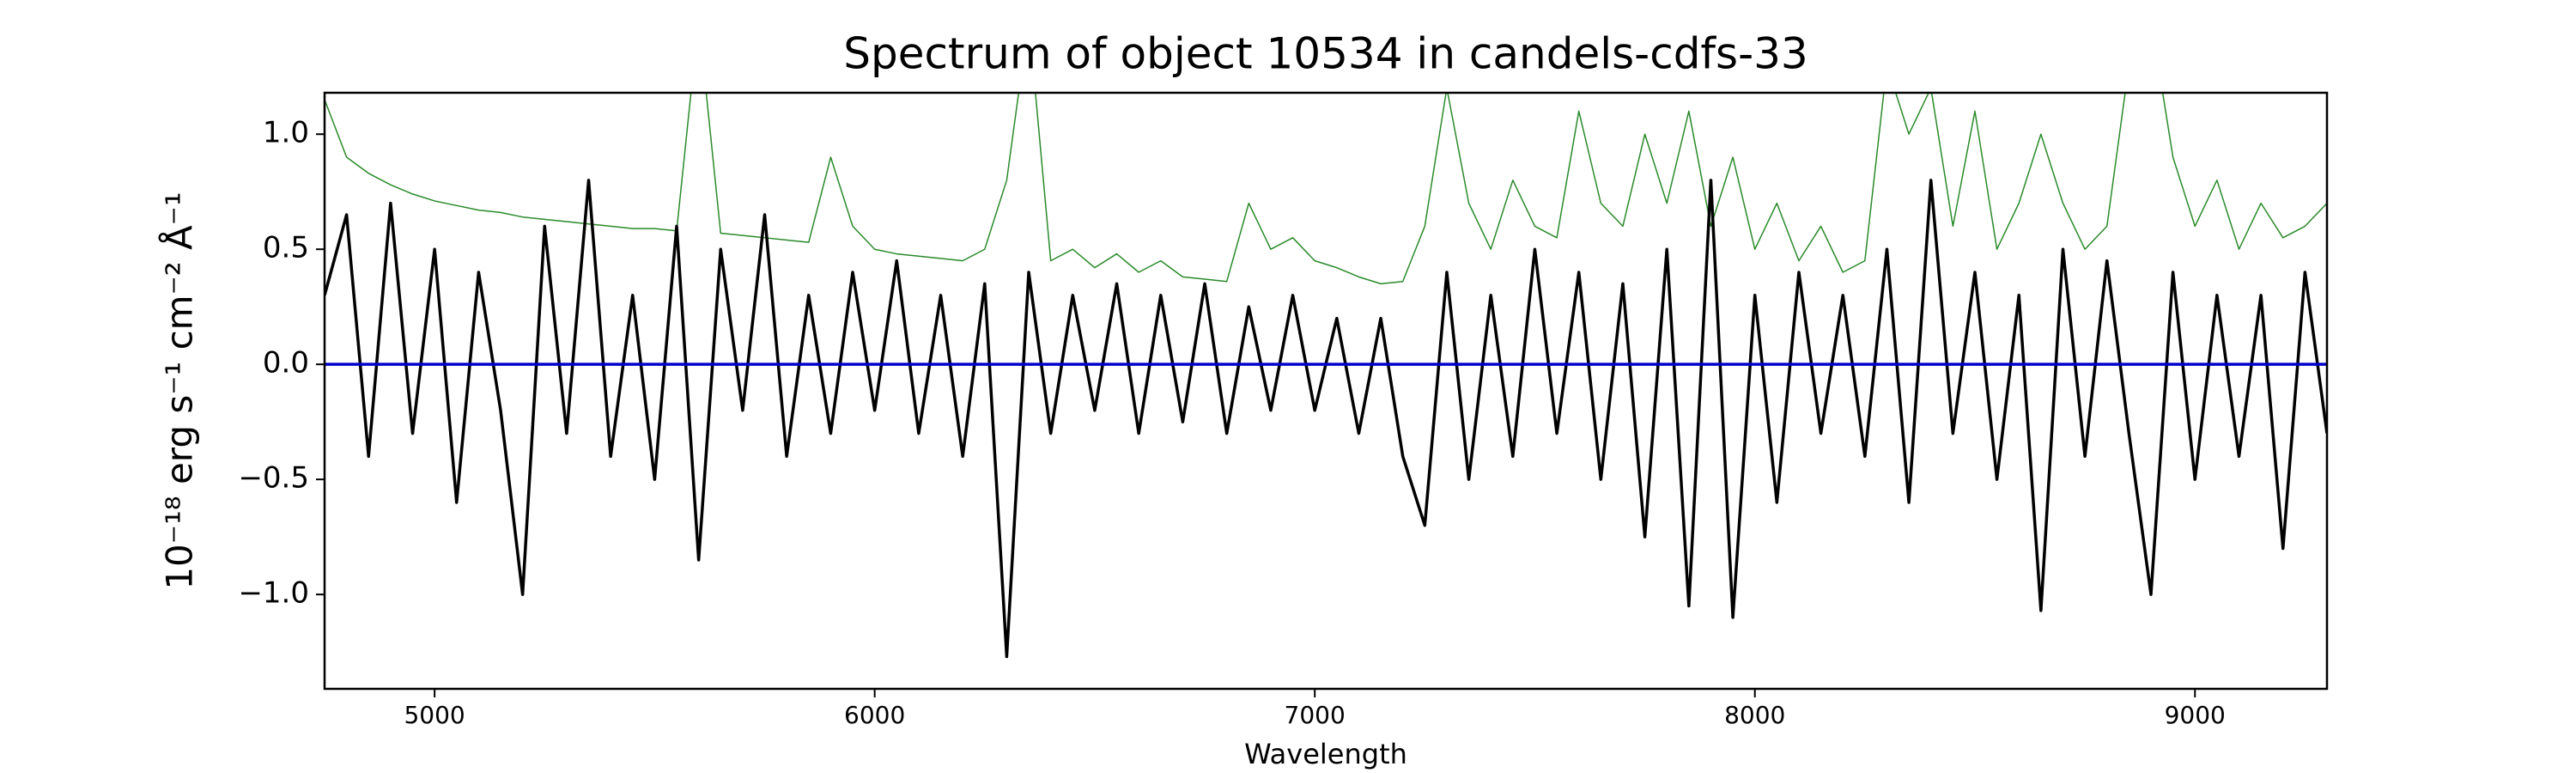  Describe the element at coordinates (1755, 715) in the screenshot. I see `x-tick-label: 8000` at that location.